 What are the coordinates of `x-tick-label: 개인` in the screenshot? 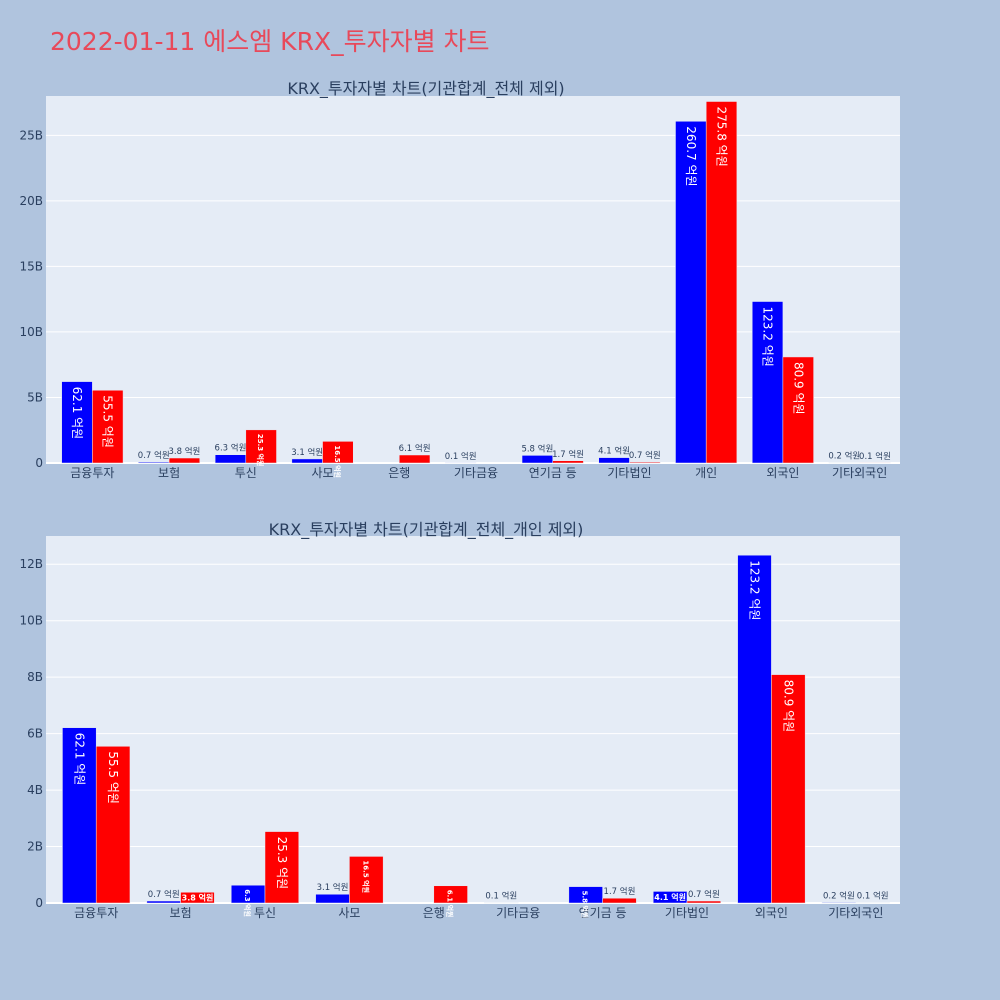 It's located at (706, 473).